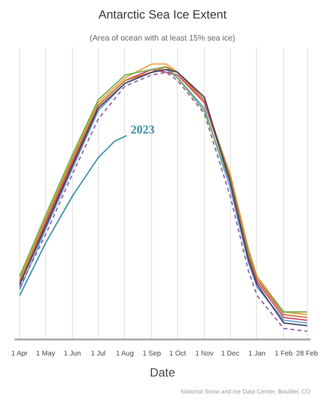 The width and height of the screenshot is (324, 400). What do you see at coordinates (142, 129) in the screenshot?
I see `series-label: 2023` at bounding box center [142, 129].